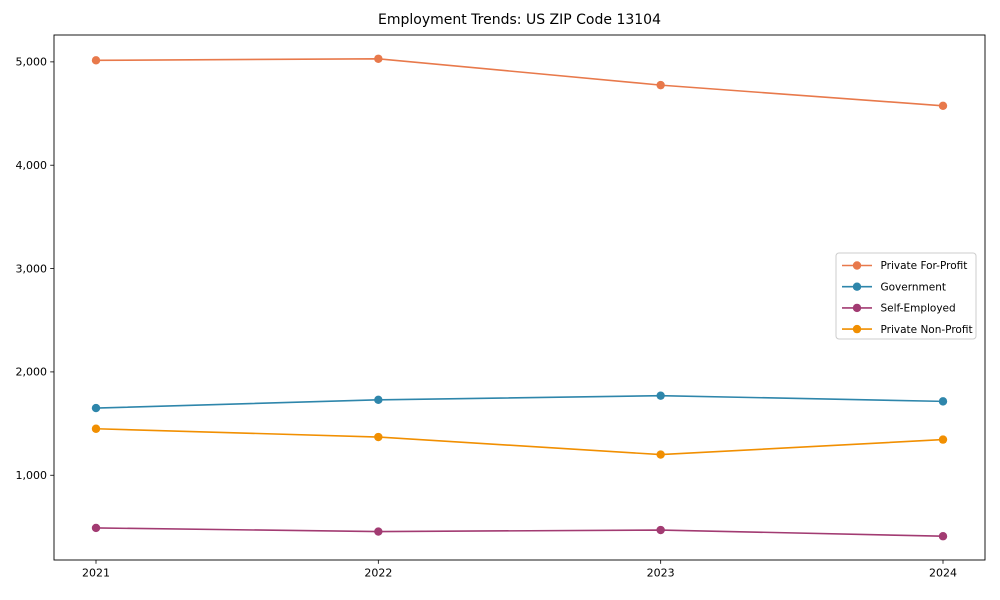 The image size is (1000, 600). Describe the element at coordinates (906, 296) in the screenshot. I see `legend-box` at that location.